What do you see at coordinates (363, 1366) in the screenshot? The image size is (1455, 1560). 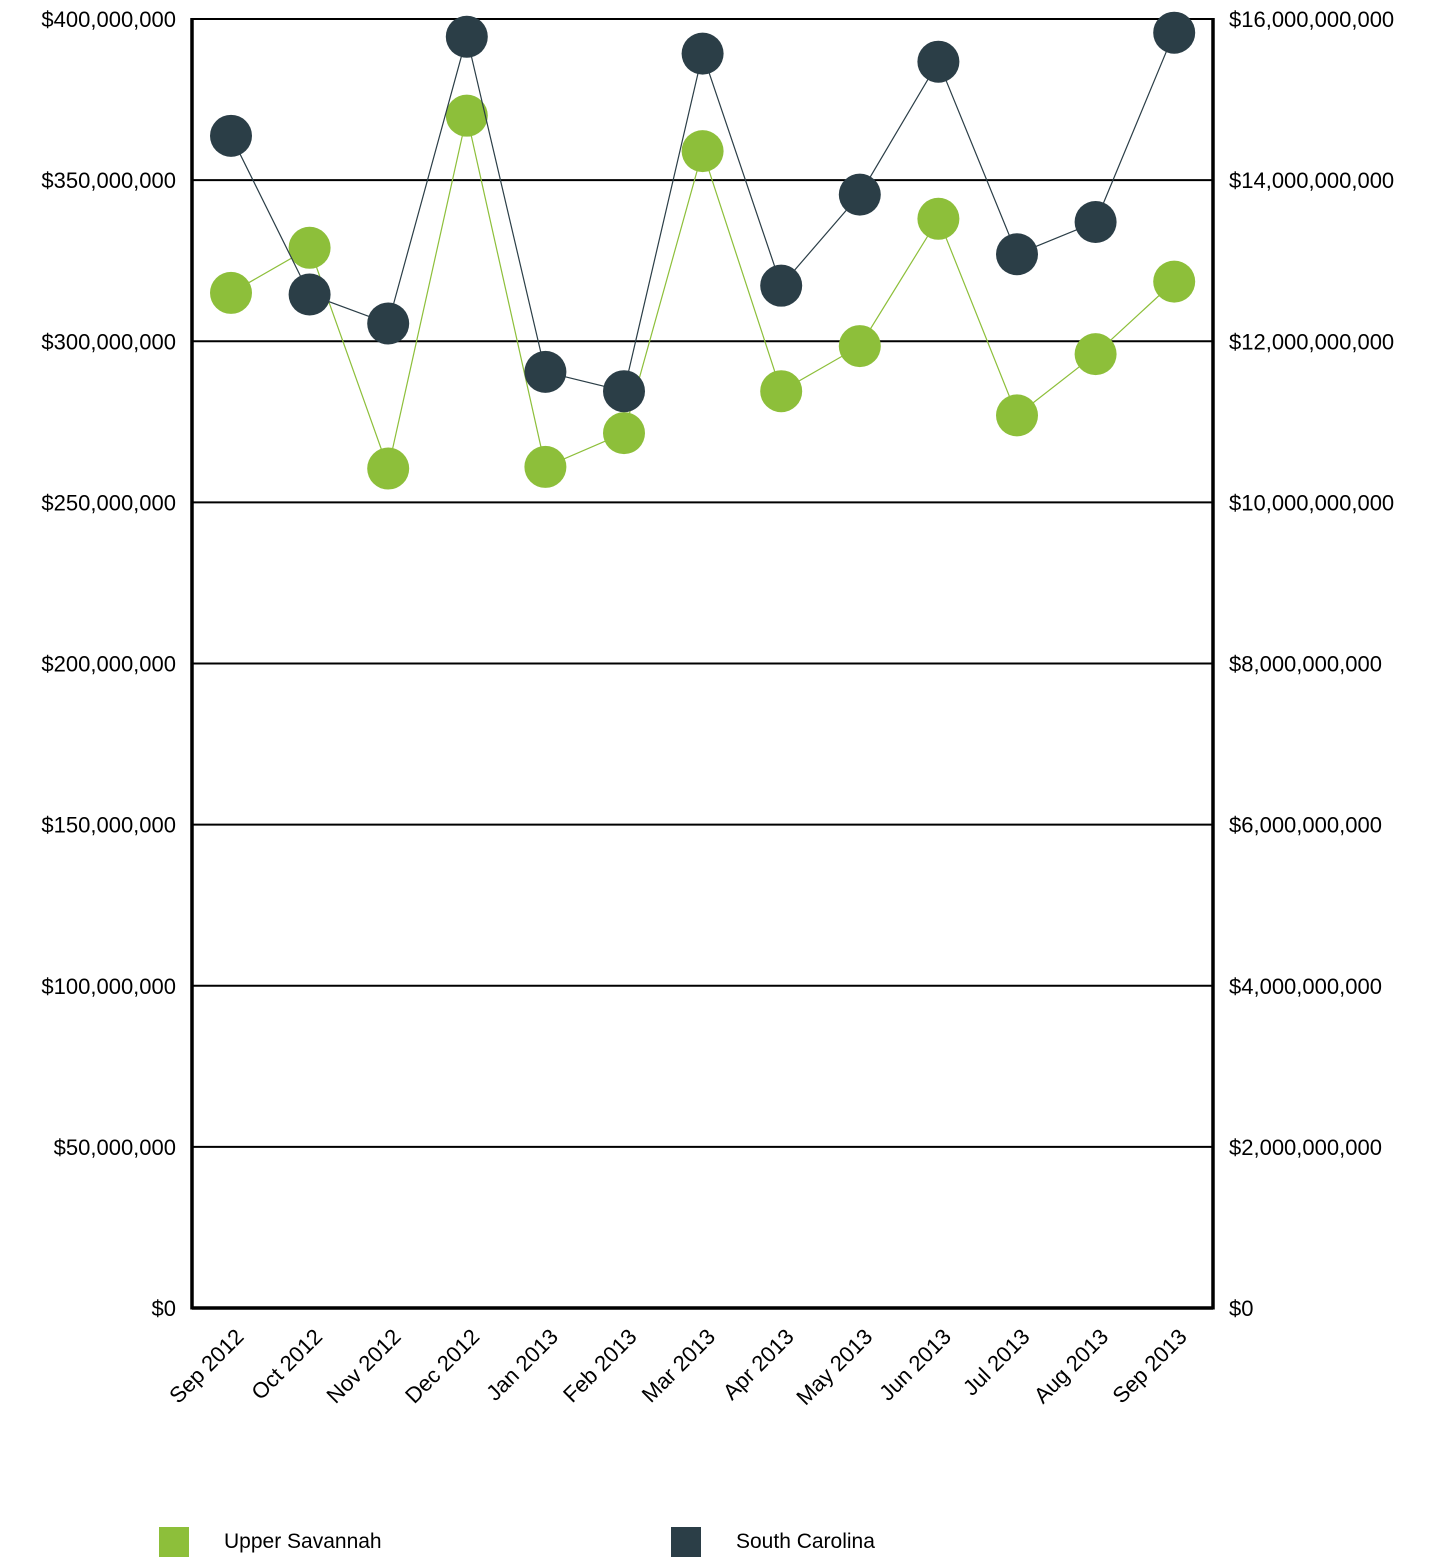 I see `x-tick-label: Nov 2012` at bounding box center [363, 1366].